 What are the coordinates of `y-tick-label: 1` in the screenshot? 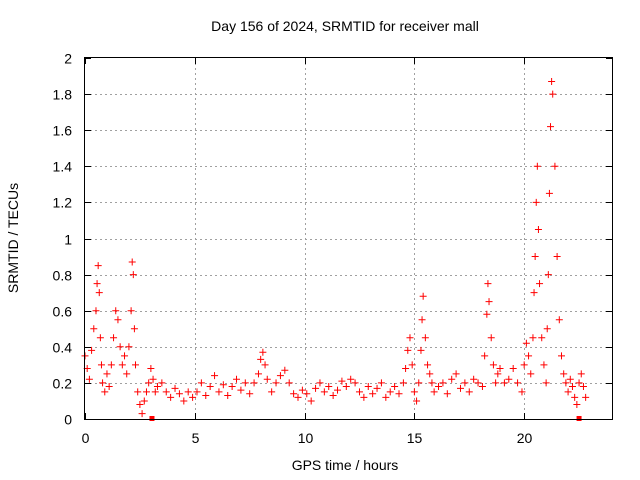 It's located at (68, 240).